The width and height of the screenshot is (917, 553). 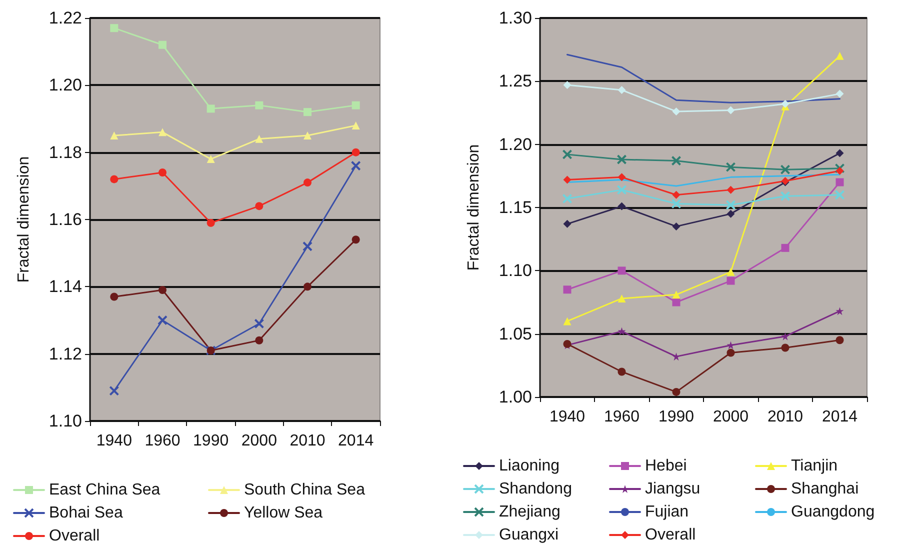 I want to click on legend-label: Yellow Sea, so click(x=283, y=513).